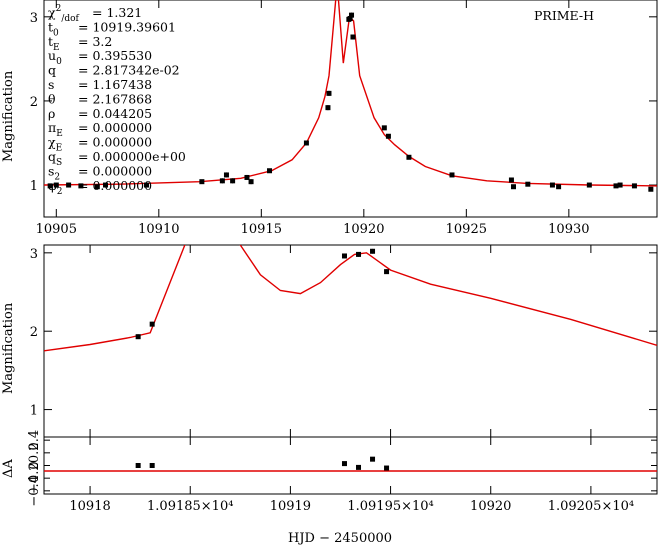 The image size is (659, 546). What do you see at coordinates (52, 98) in the screenshot?
I see `param-name: θ` at bounding box center [52, 98].